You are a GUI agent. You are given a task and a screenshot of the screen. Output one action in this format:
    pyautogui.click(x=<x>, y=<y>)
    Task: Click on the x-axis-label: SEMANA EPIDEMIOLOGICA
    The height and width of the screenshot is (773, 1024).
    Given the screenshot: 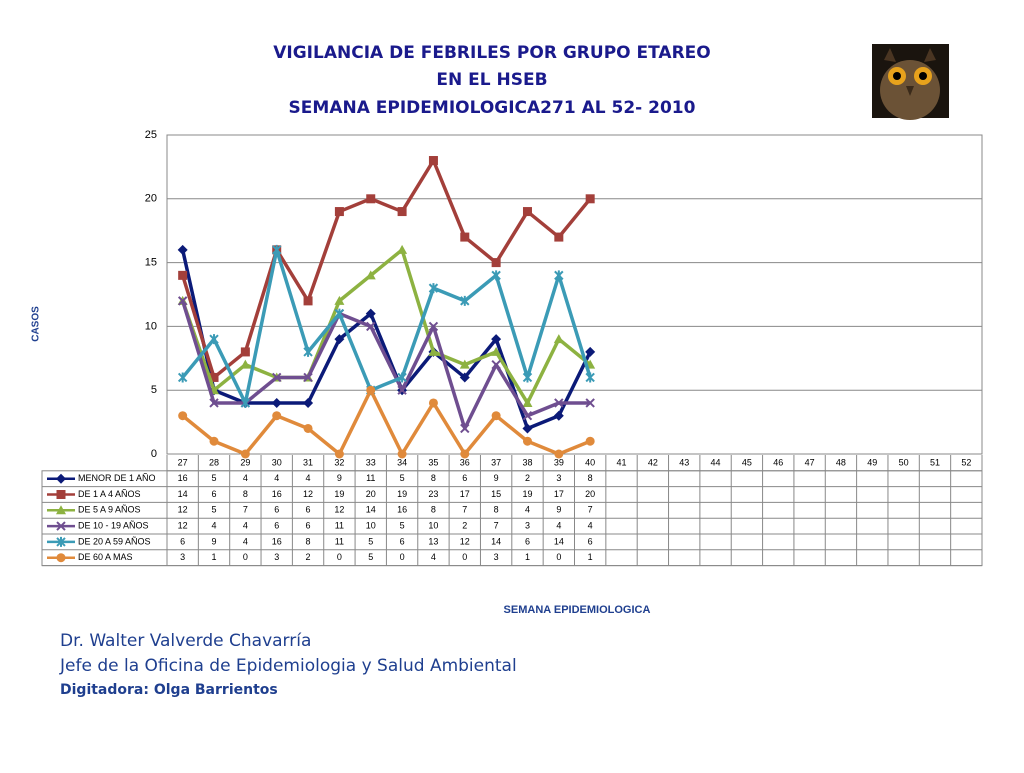 What is the action you would take?
    pyautogui.click(x=577, y=610)
    